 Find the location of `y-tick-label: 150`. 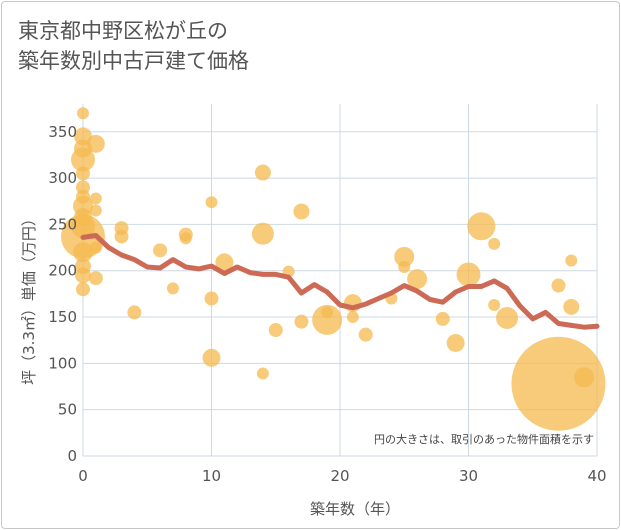

y-tick-label: 150 is located at coordinates (62, 317).